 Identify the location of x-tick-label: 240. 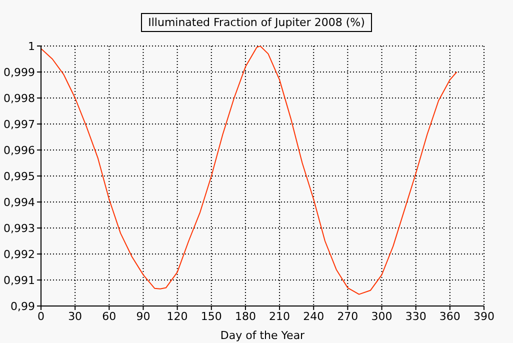
(313, 316).